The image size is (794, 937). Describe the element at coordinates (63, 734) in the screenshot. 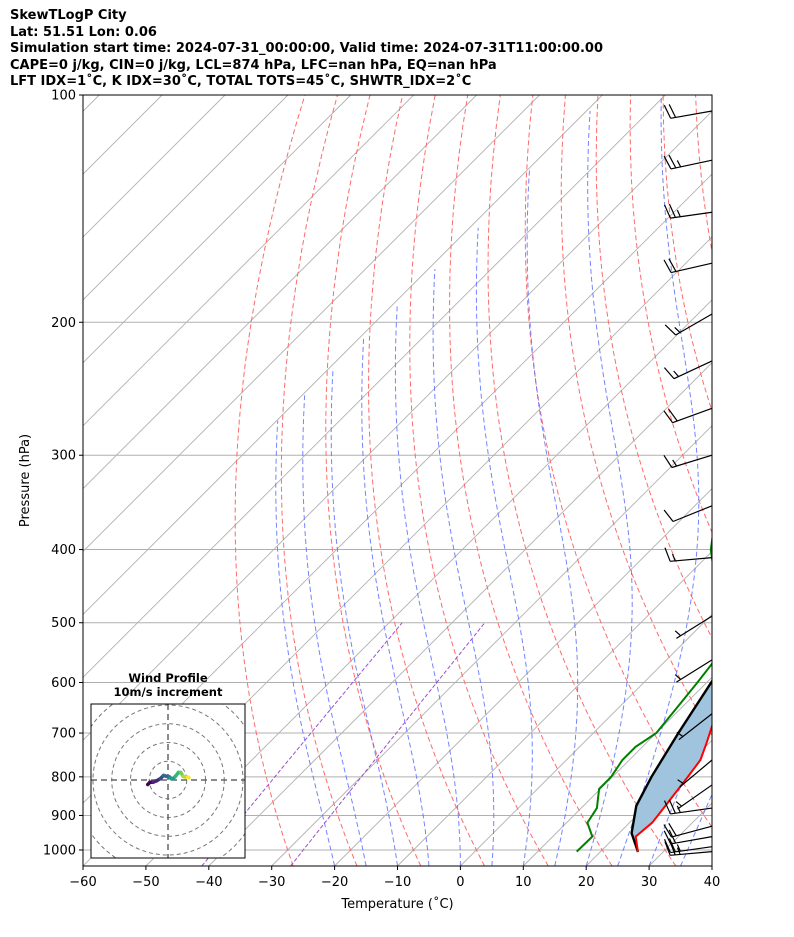

I see `y-tick-label: 700` at that location.